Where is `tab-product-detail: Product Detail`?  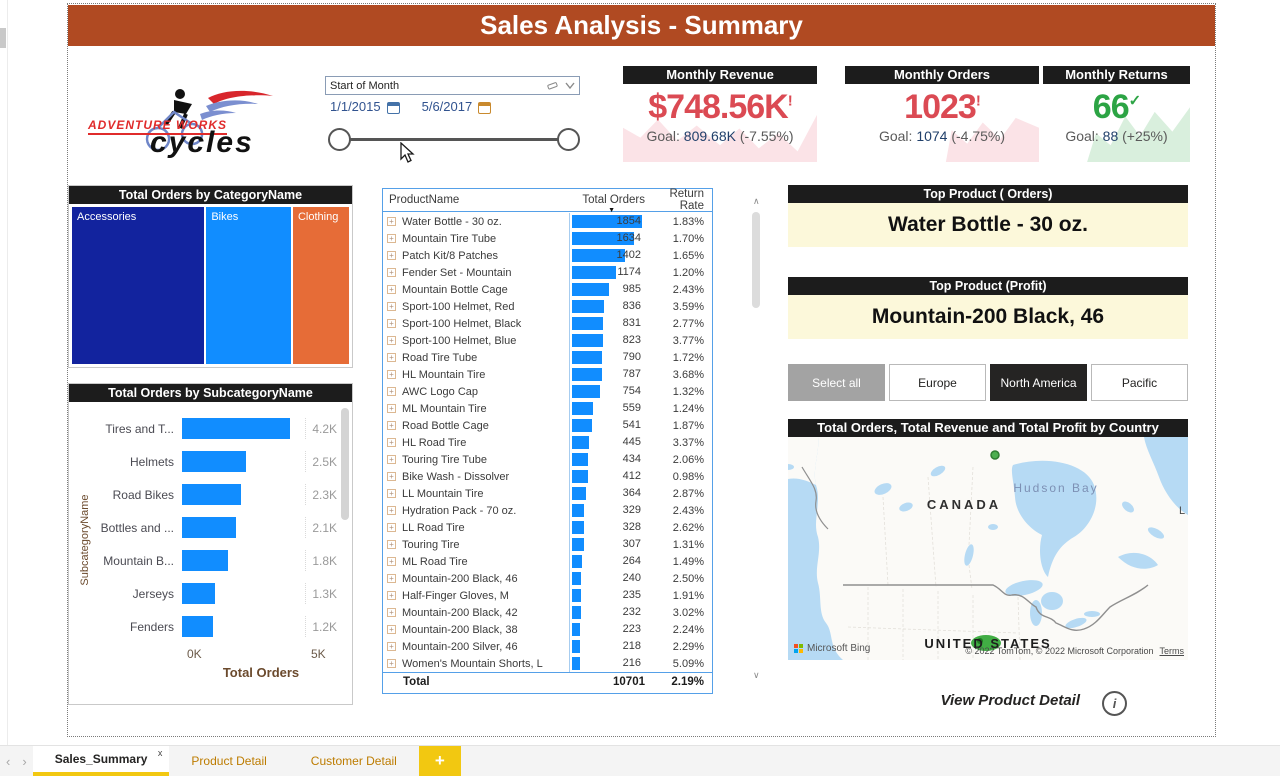
tab-product-detail: Product Detail is located at coordinates (229, 761).